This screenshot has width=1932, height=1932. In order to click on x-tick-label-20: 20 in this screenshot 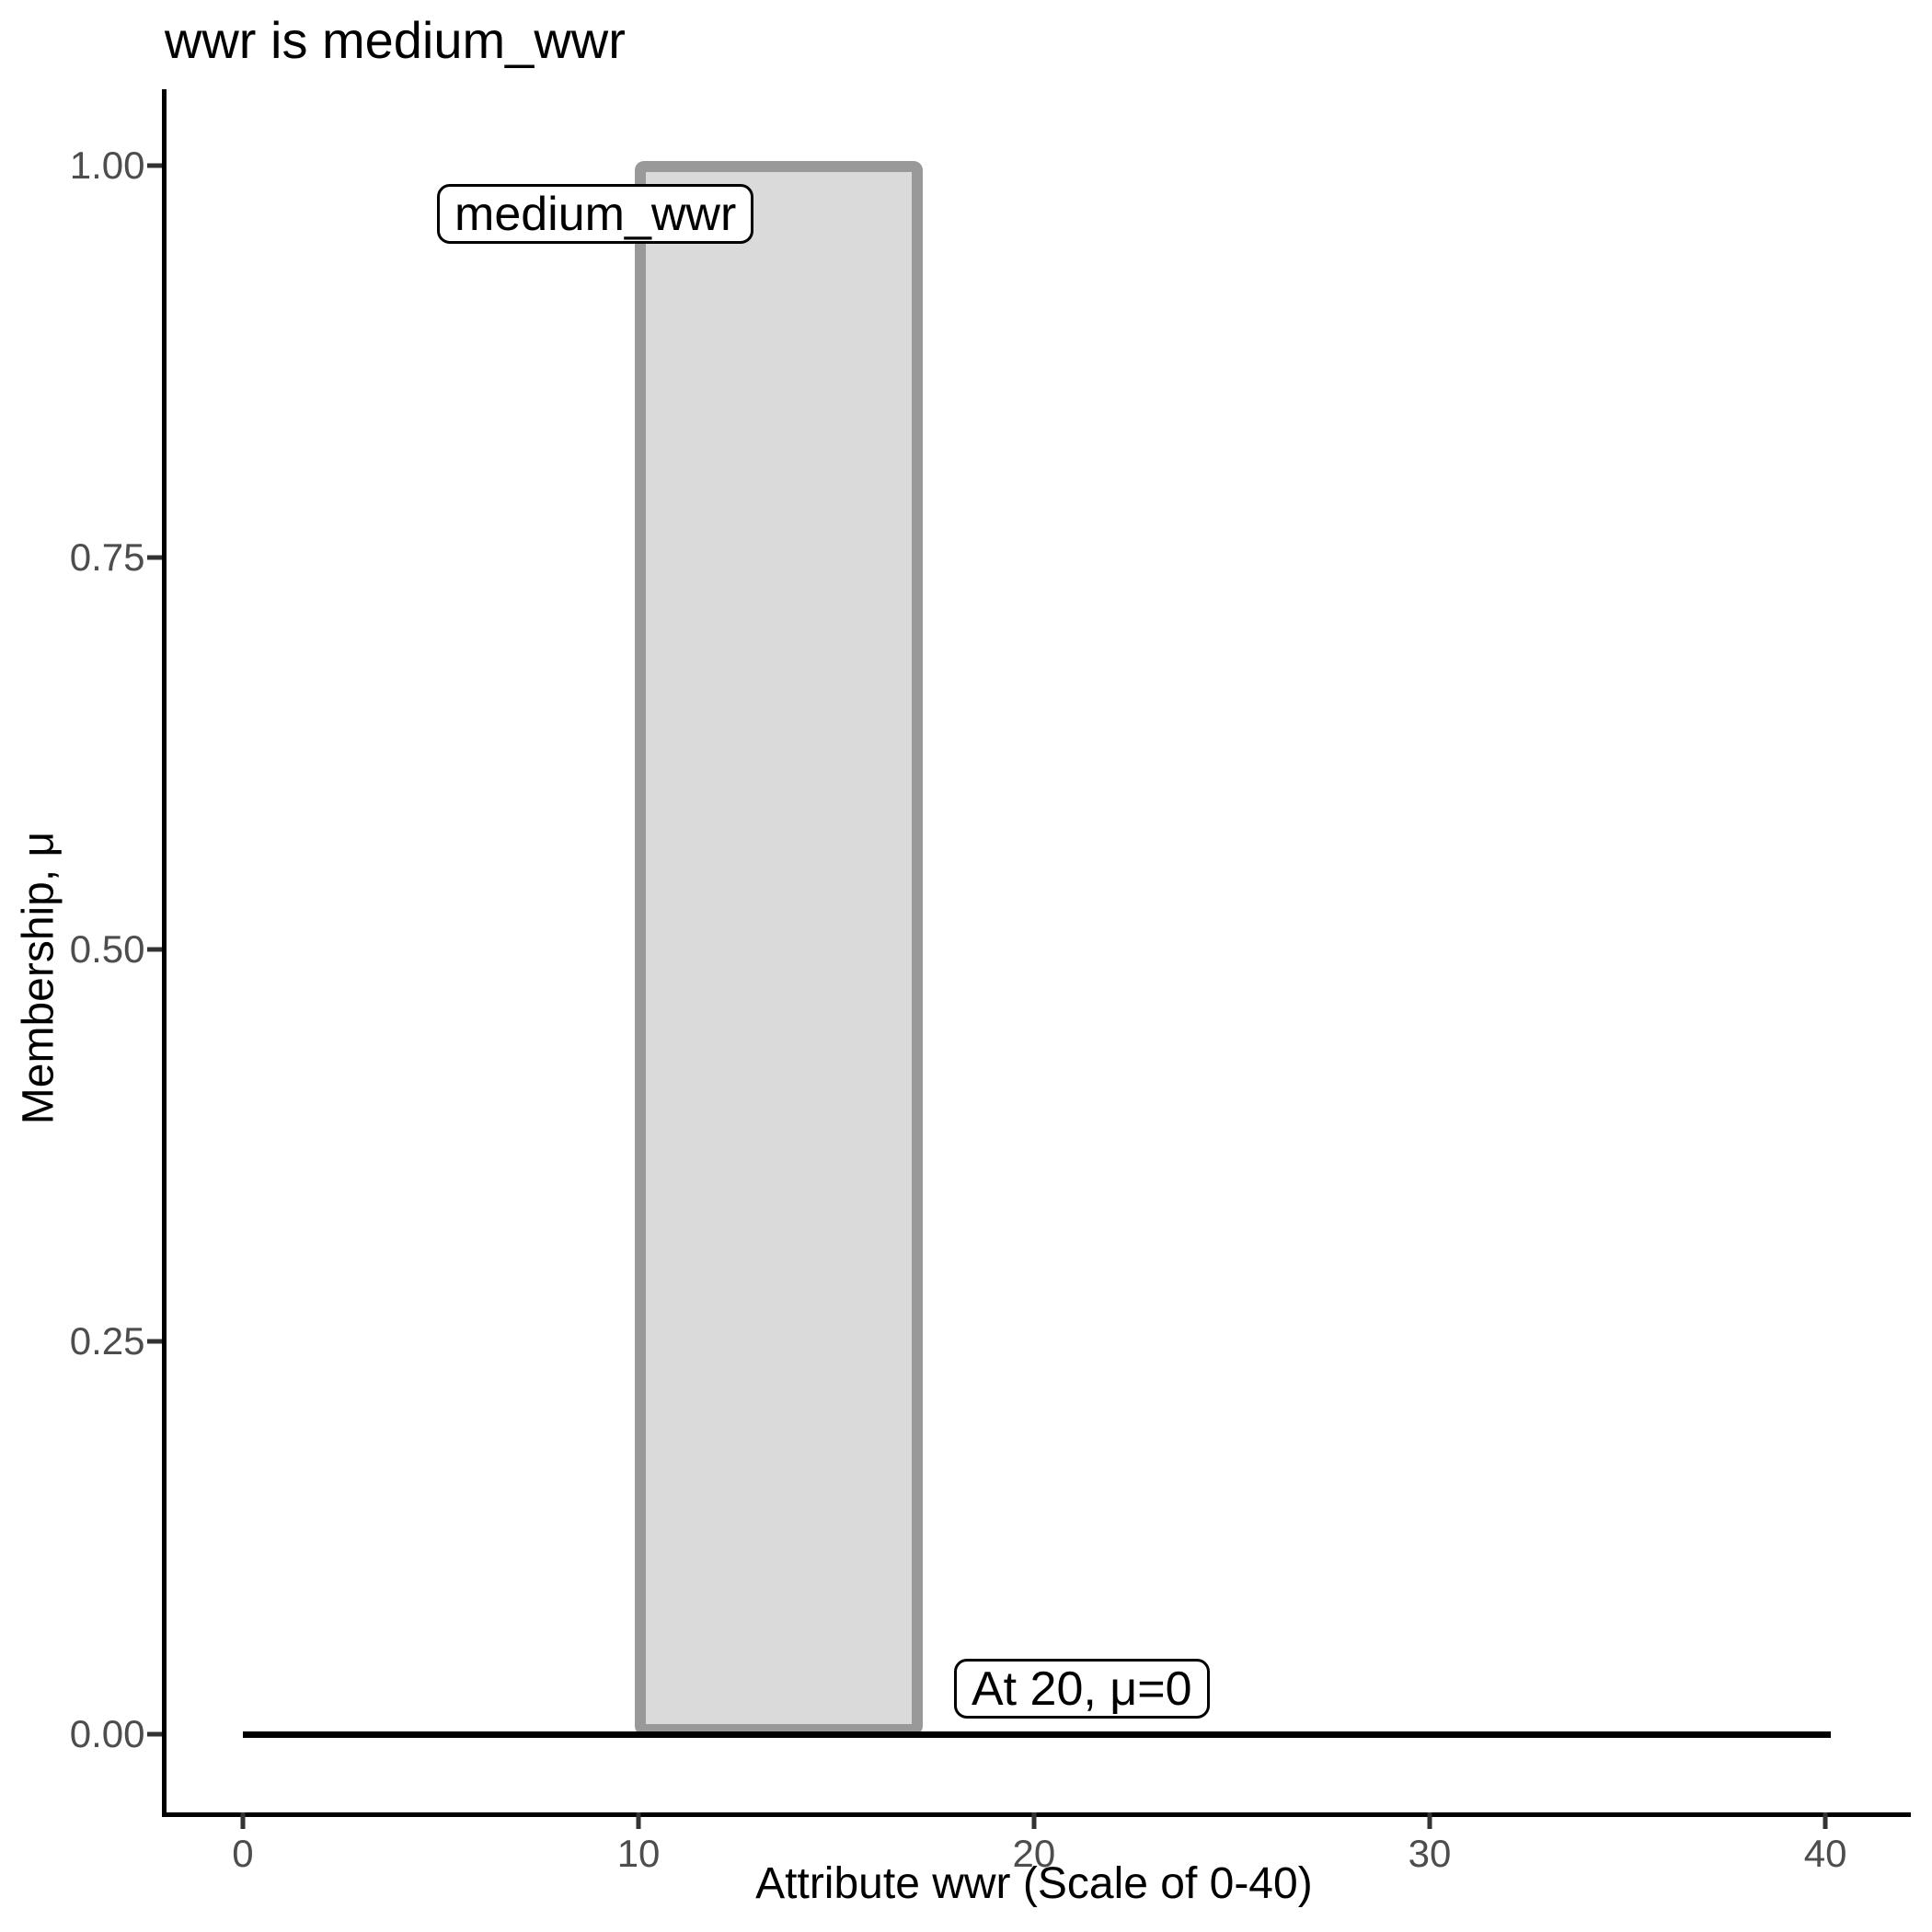, I will do `click(1034, 1853)`.